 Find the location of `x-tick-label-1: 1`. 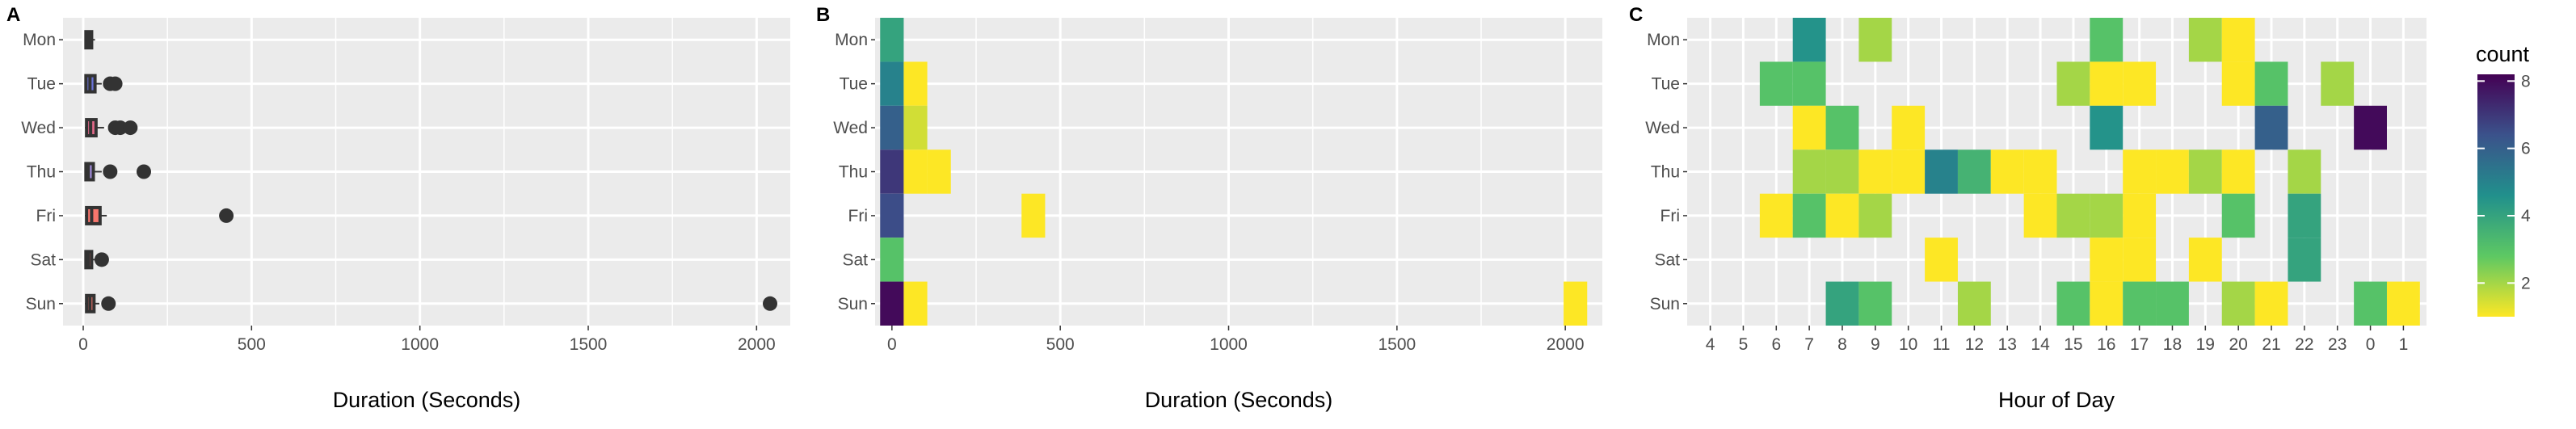

x-tick-label-1: 1 is located at coordinates (2404, 344).